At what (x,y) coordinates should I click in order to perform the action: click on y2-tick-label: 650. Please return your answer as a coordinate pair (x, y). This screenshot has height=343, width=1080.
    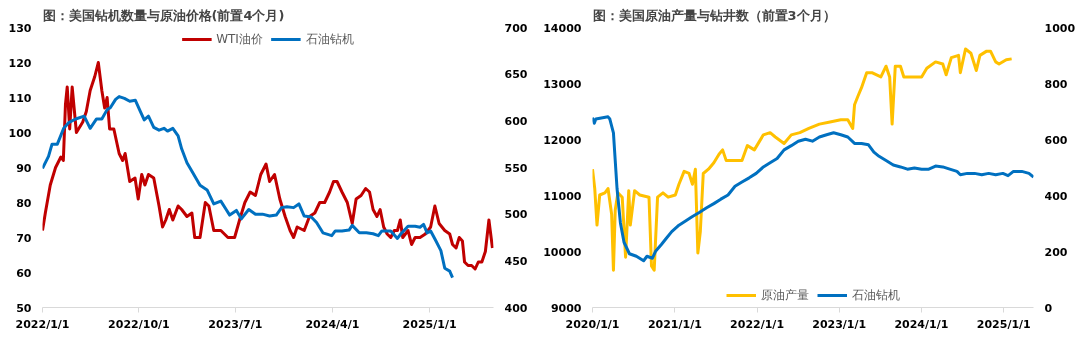
    Looking at the image, I should click on (516, 75).